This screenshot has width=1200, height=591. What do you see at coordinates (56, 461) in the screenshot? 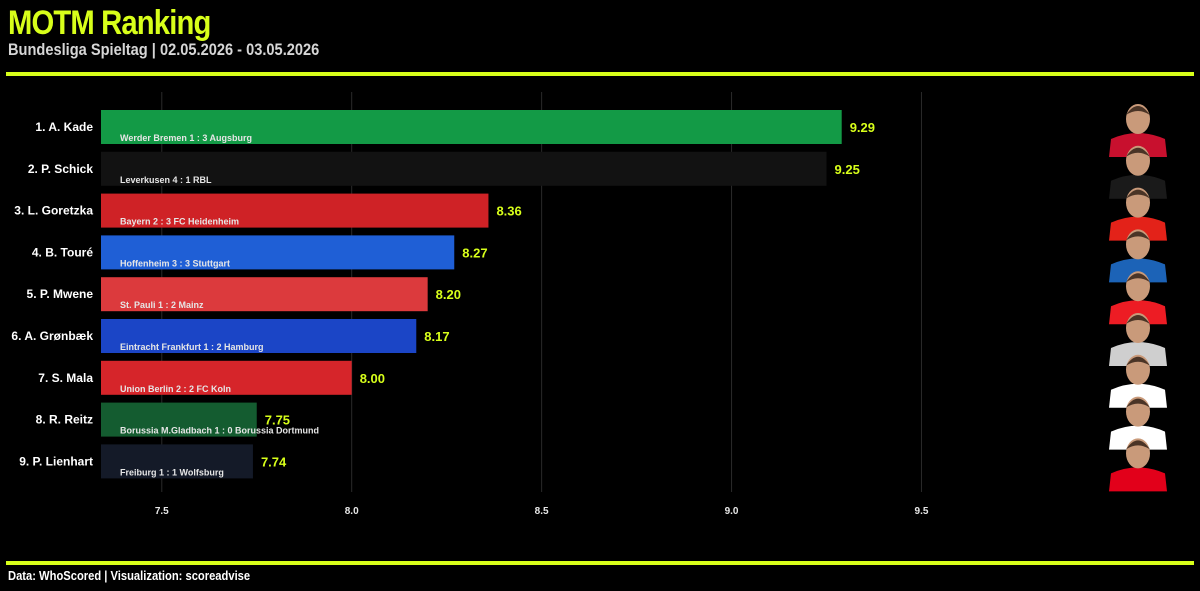
I see `category-label: 9. P. Lienhart` at bounding box center [56, 461].